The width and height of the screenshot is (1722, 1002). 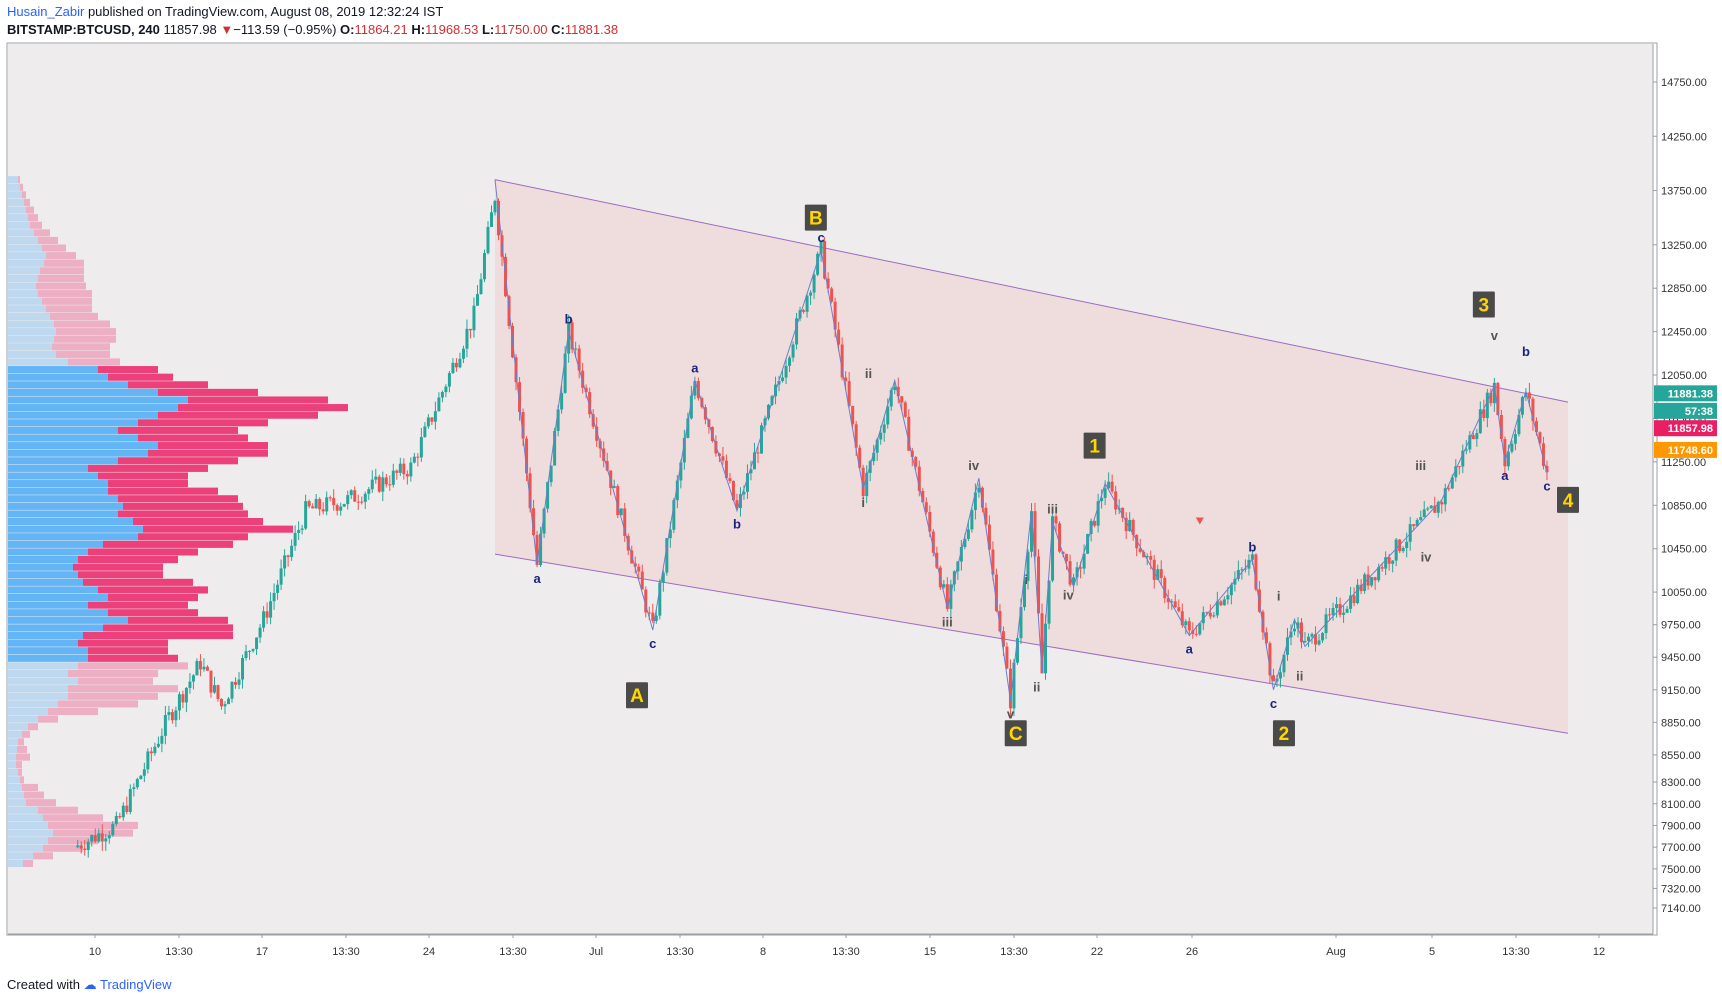 I want to click on tradingview-link: TradingView, so click(x=136, y=984).